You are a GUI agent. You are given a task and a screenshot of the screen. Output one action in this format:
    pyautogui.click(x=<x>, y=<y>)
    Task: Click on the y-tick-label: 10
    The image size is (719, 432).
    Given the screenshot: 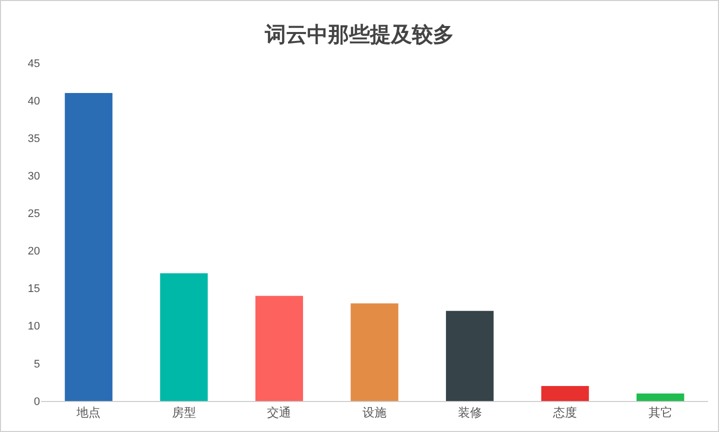 What is the action you would take?
    pyautogui.click(x=34, y=326)
    